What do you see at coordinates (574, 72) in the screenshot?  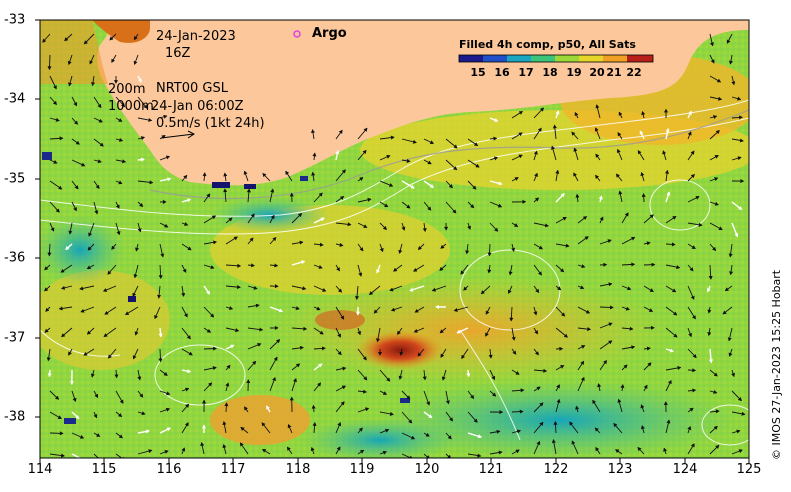 I see `colorbar-label: 19` at bounding box center [574, 72].